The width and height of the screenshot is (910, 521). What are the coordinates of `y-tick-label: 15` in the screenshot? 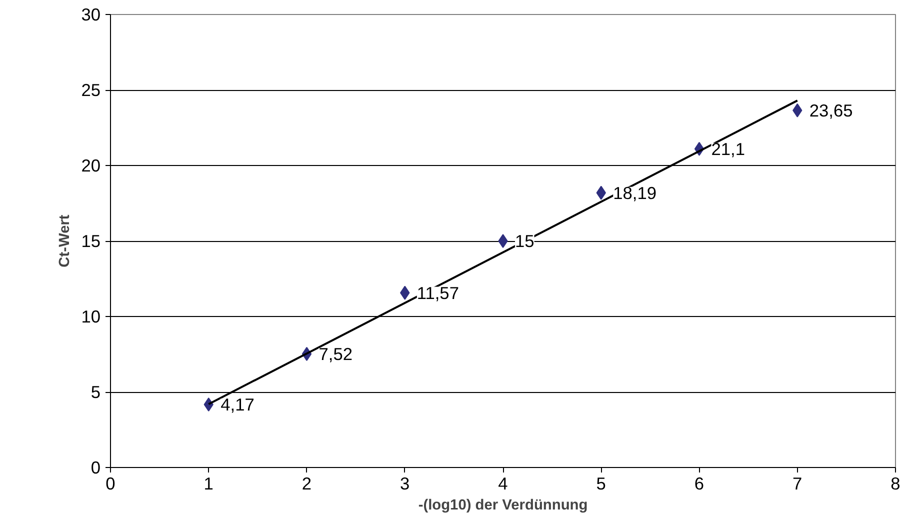 It's located at (91, 241).